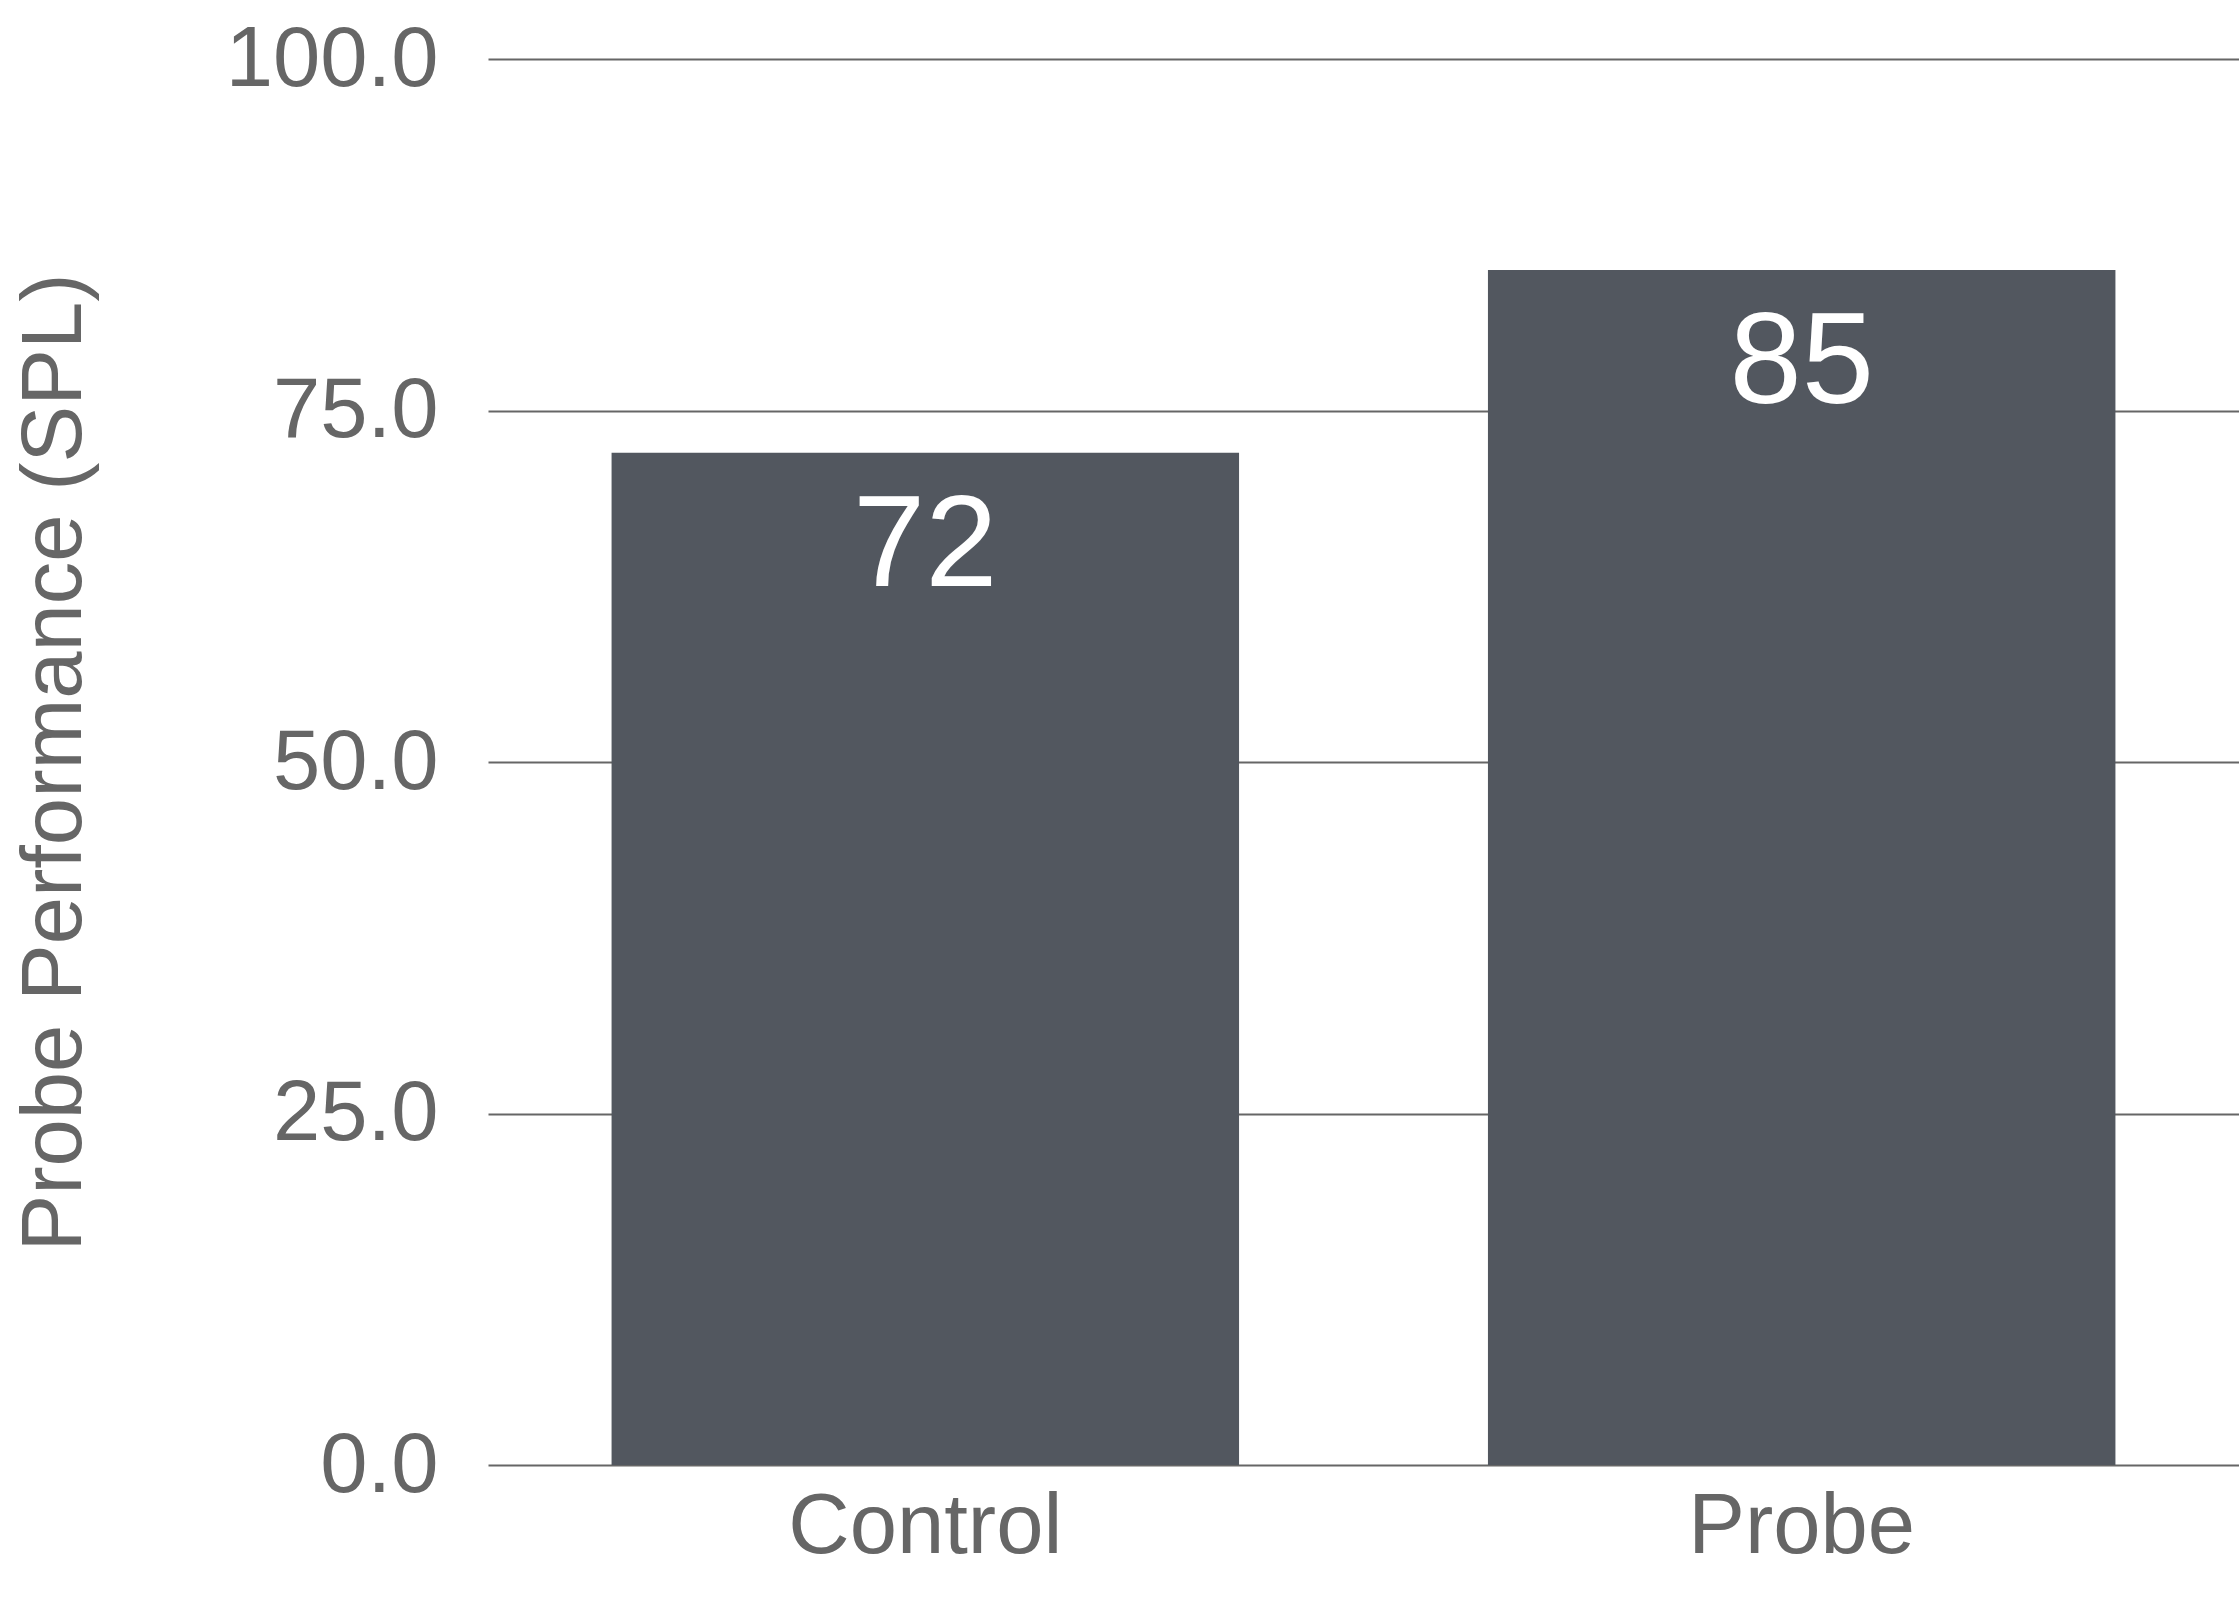  What do you see at coordinates (925, 1523) in the screenshot?
I see `x-tick-label: Control` at bounding box center [925, 1523].